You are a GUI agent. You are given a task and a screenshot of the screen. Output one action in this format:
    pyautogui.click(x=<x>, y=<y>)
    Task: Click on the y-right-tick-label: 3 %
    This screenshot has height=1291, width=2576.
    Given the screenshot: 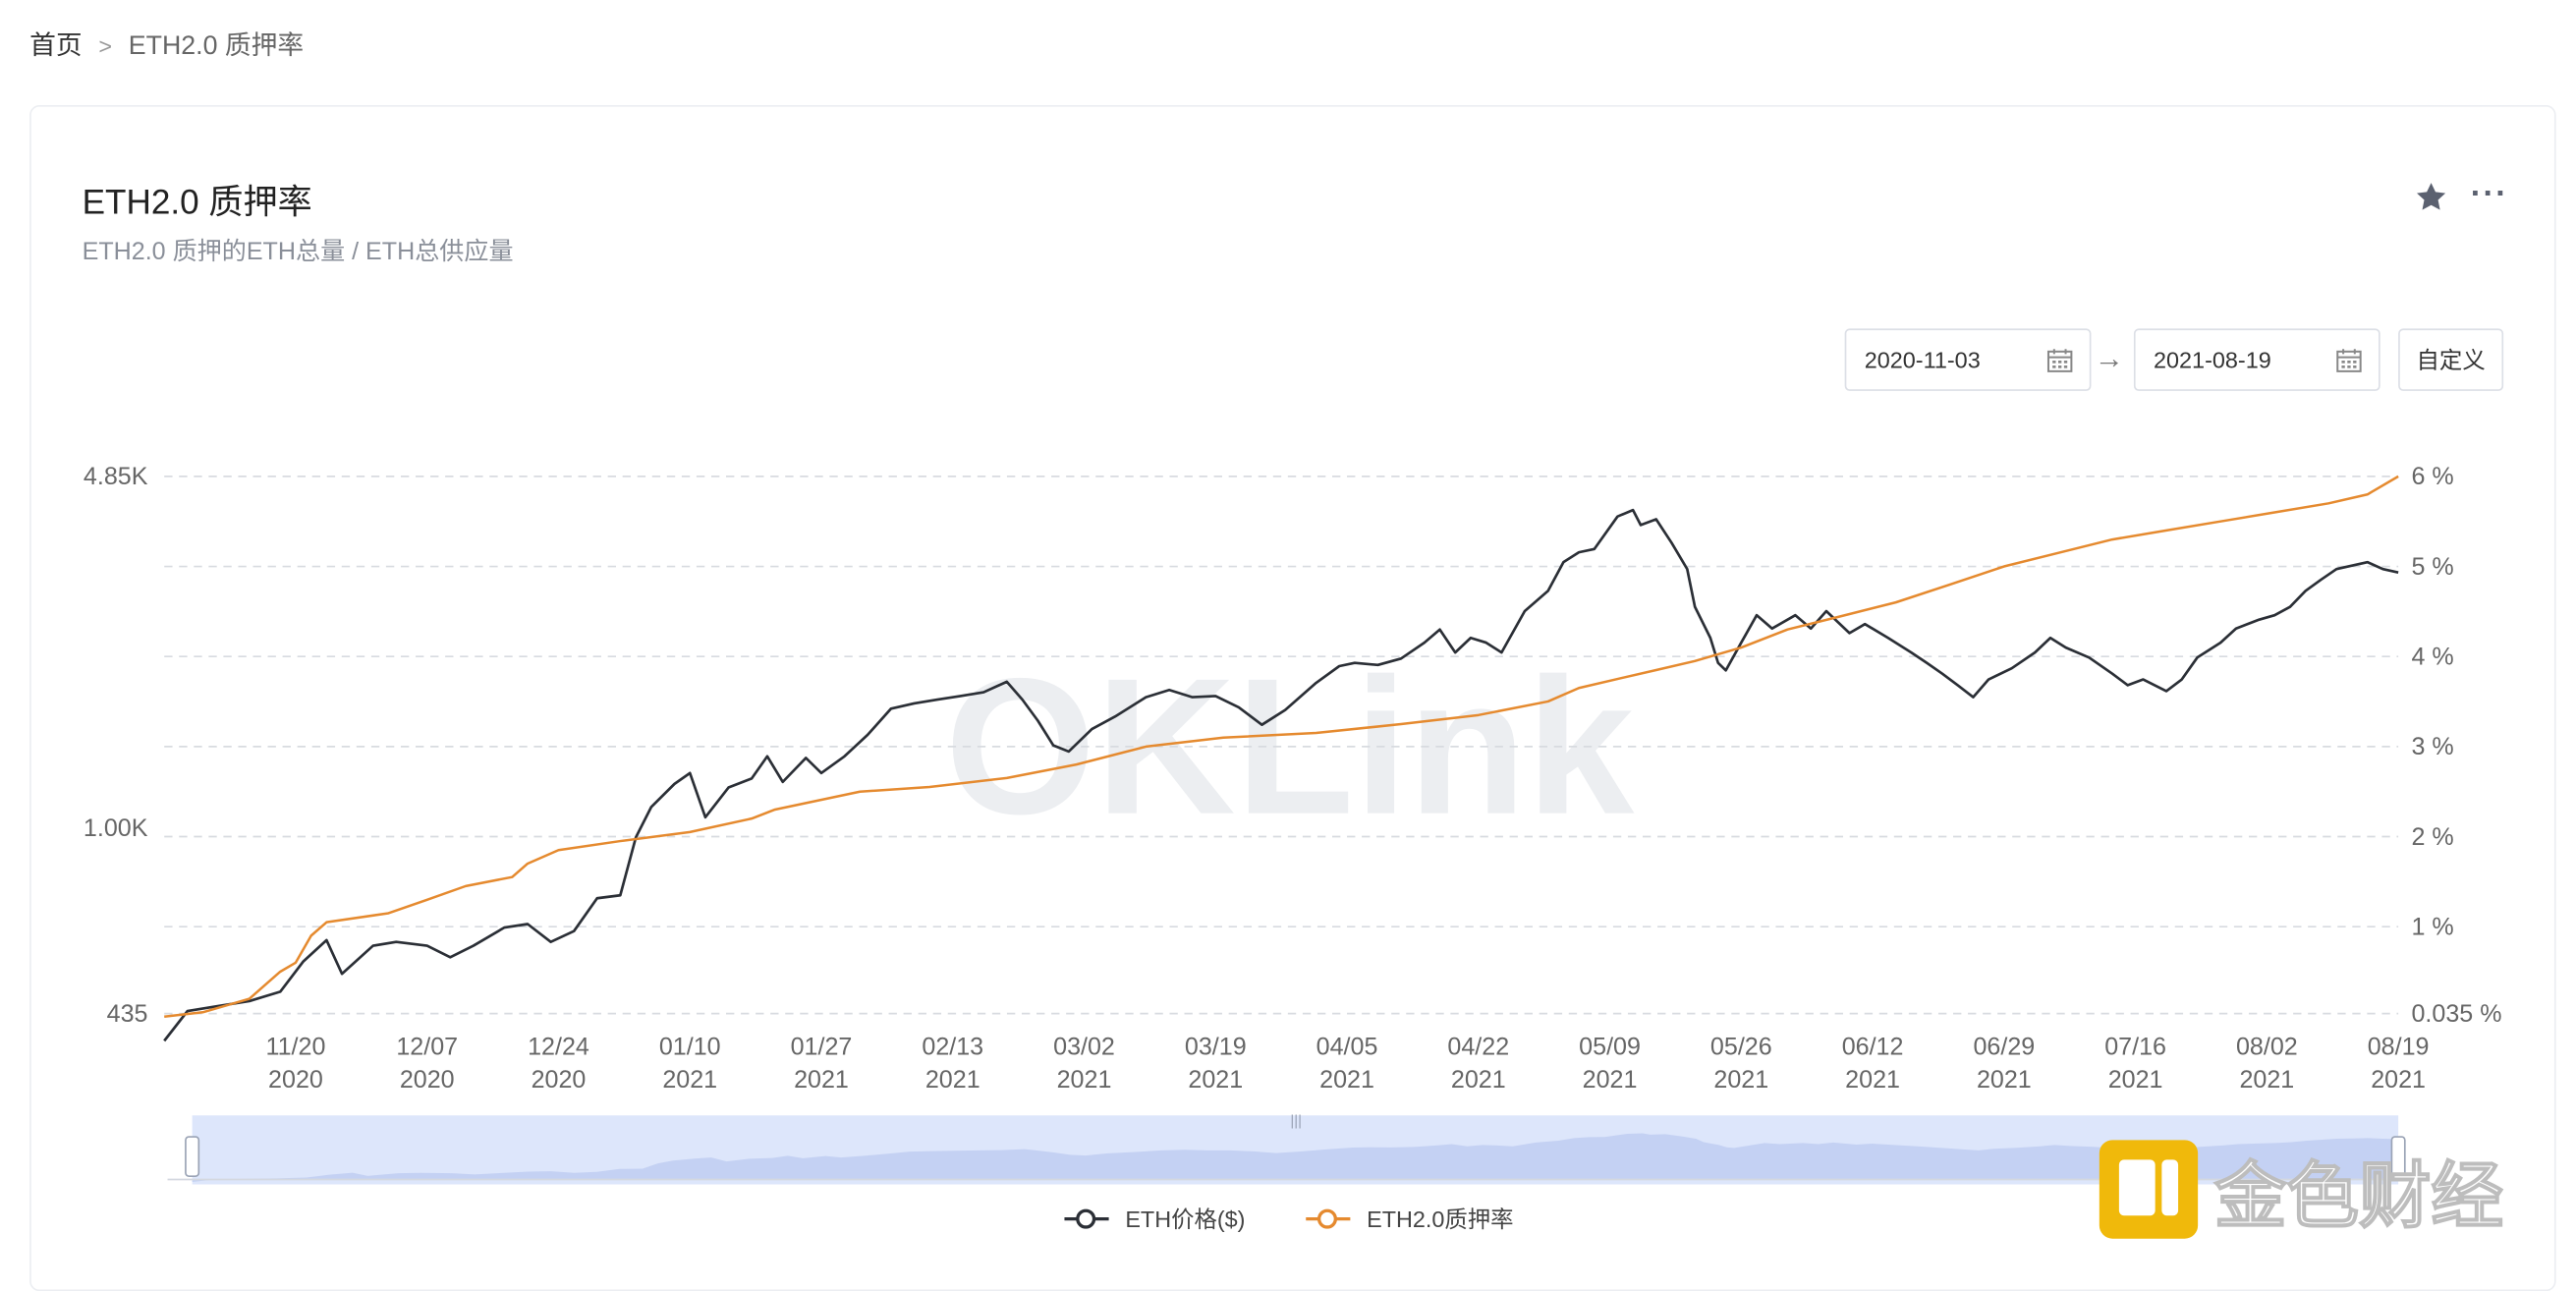 What is the action you would take?
    pyautogui.click(x=2432, y=746)
    